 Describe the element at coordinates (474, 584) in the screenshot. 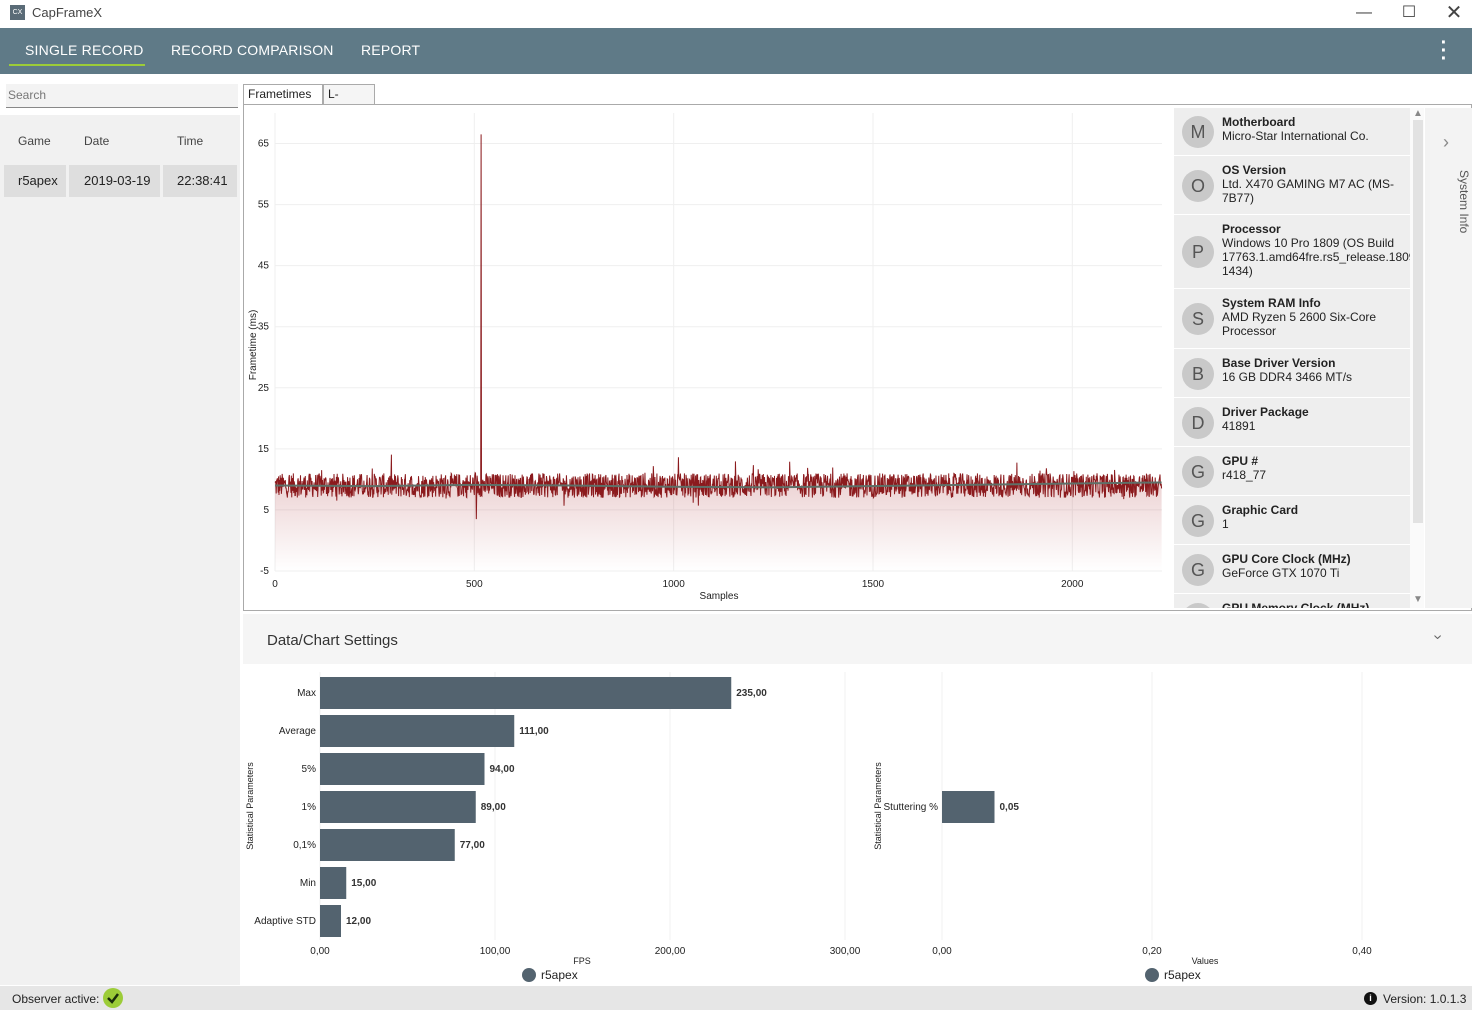

I see `x-tick-label: 500` at that location.